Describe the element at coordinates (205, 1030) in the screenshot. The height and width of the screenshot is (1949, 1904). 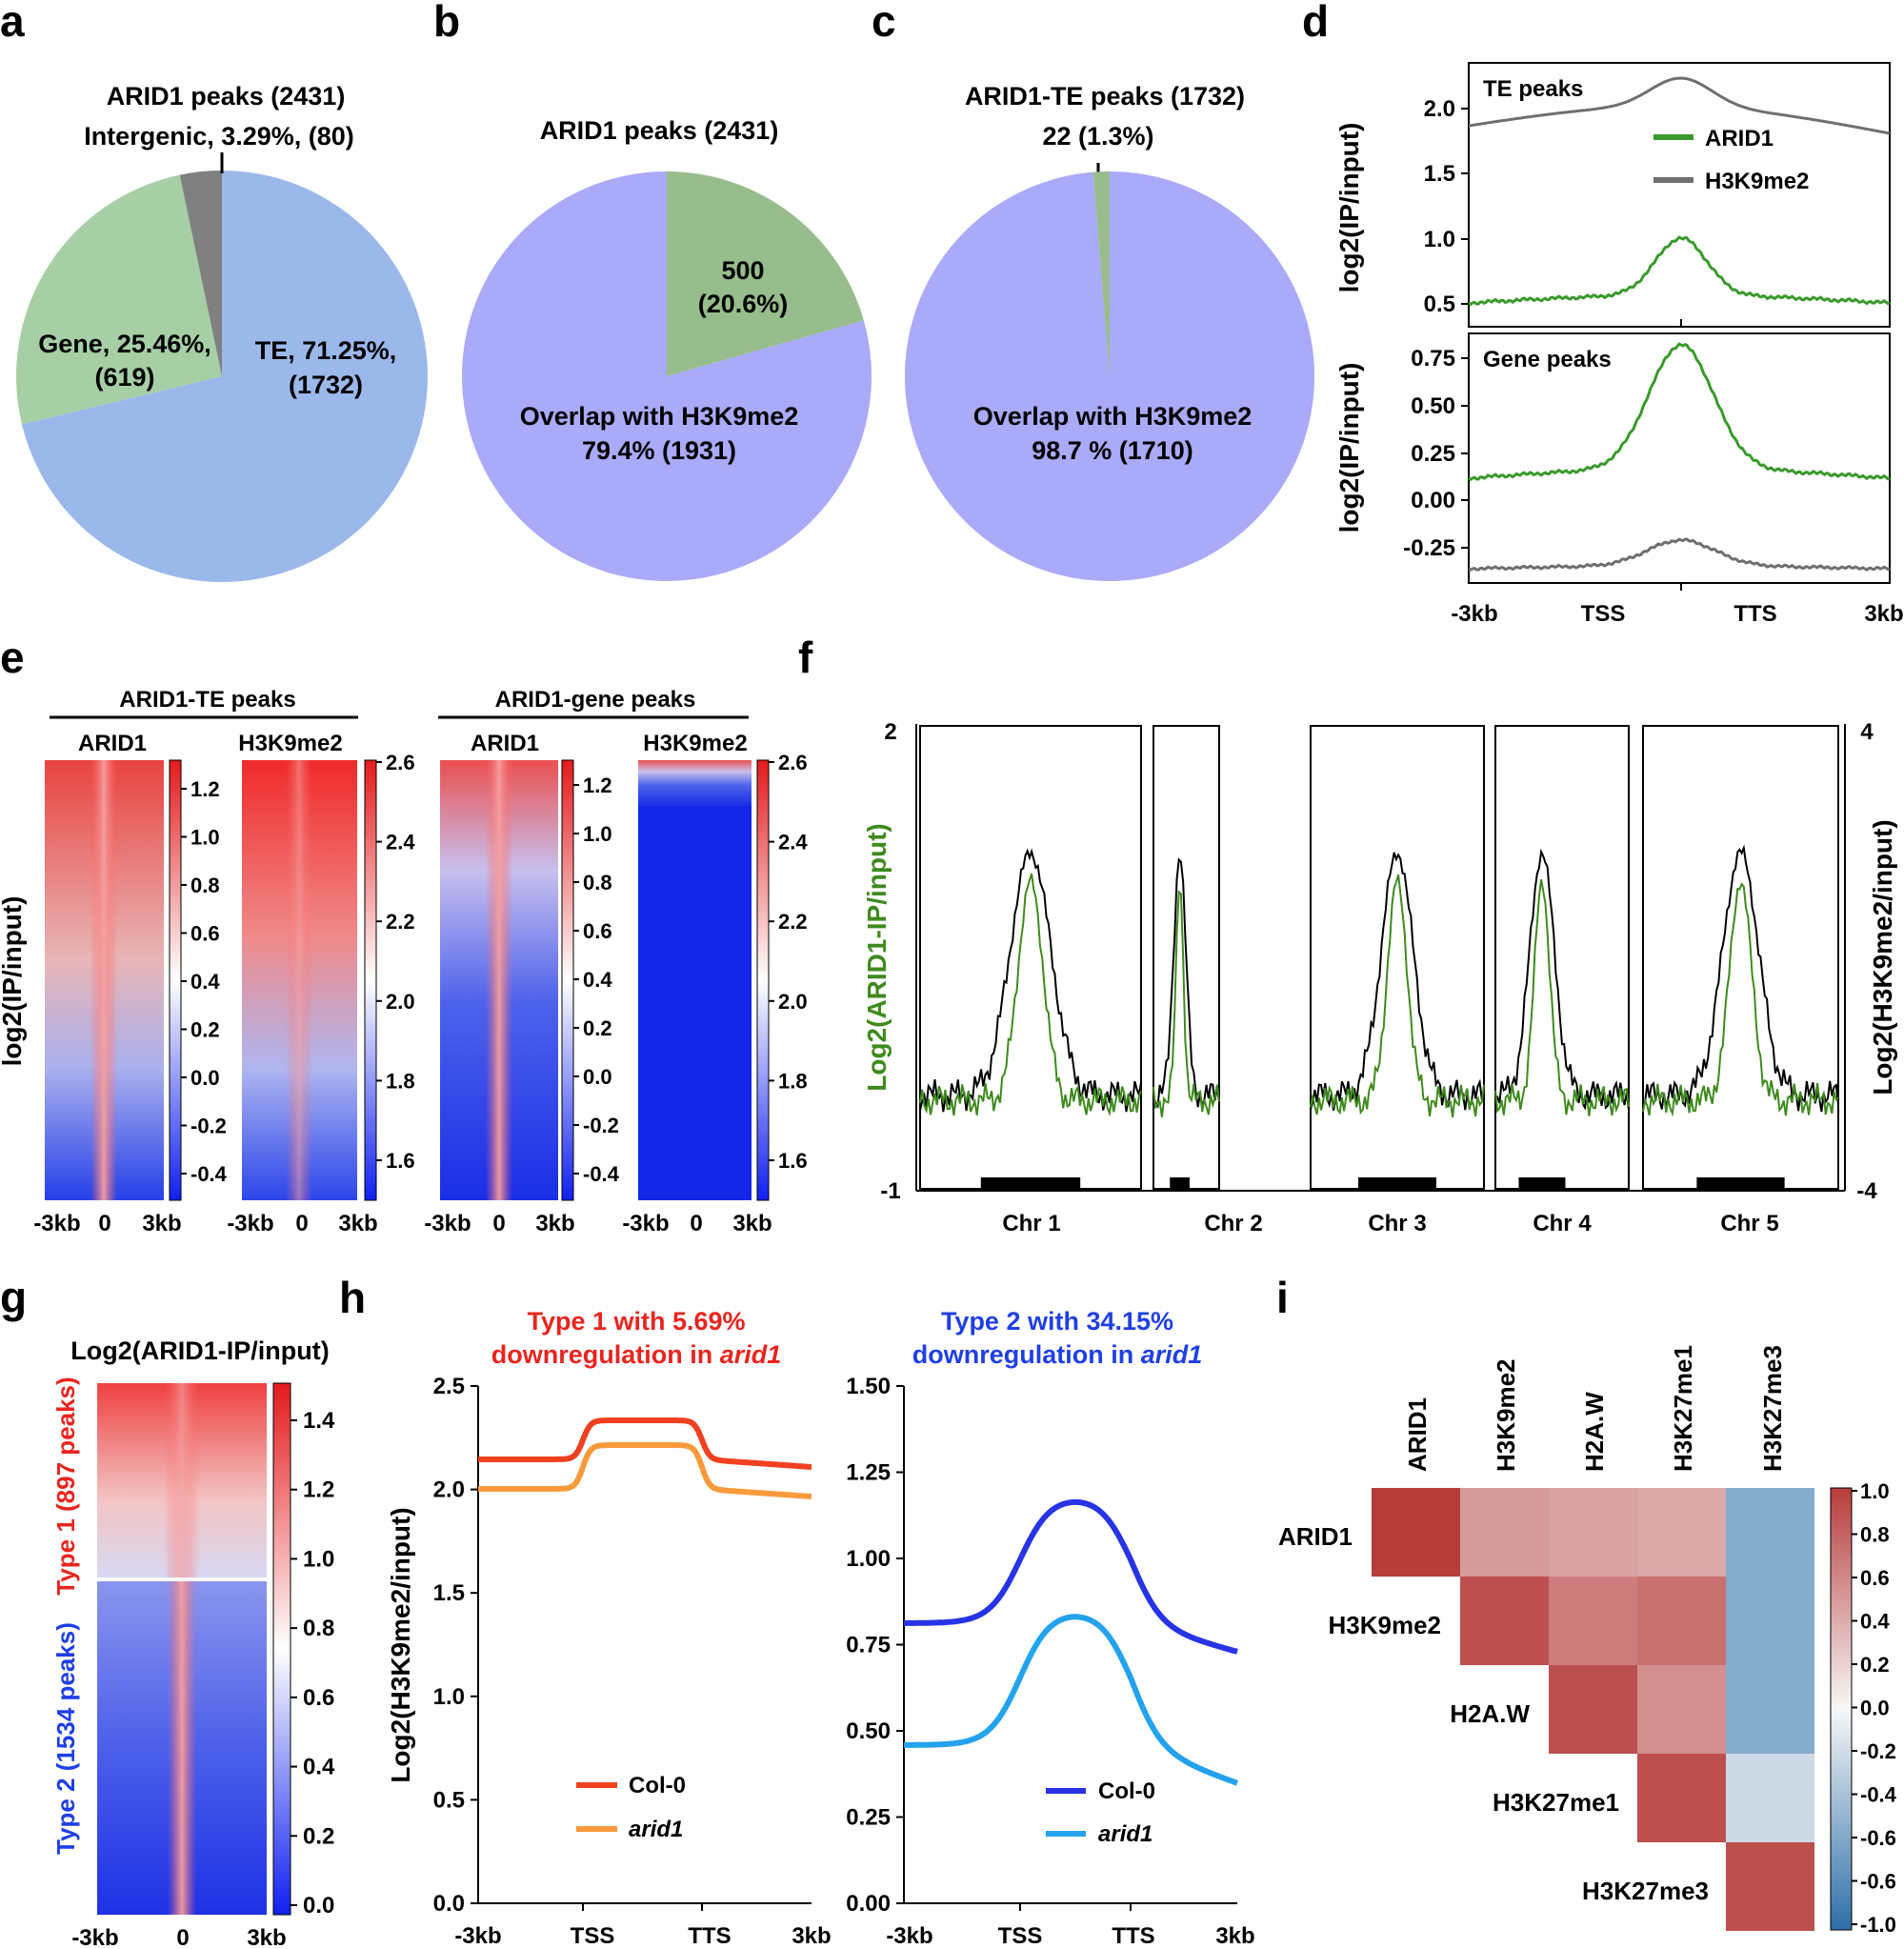
I see `e-colorbar-tick: 0.2` at that location.